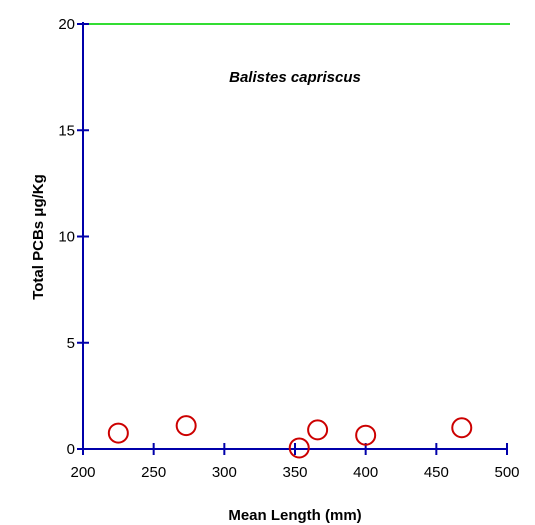 This screenshot has height=525, width=535. I want to click on x-tick-label-500: 500, so click(506, 472).